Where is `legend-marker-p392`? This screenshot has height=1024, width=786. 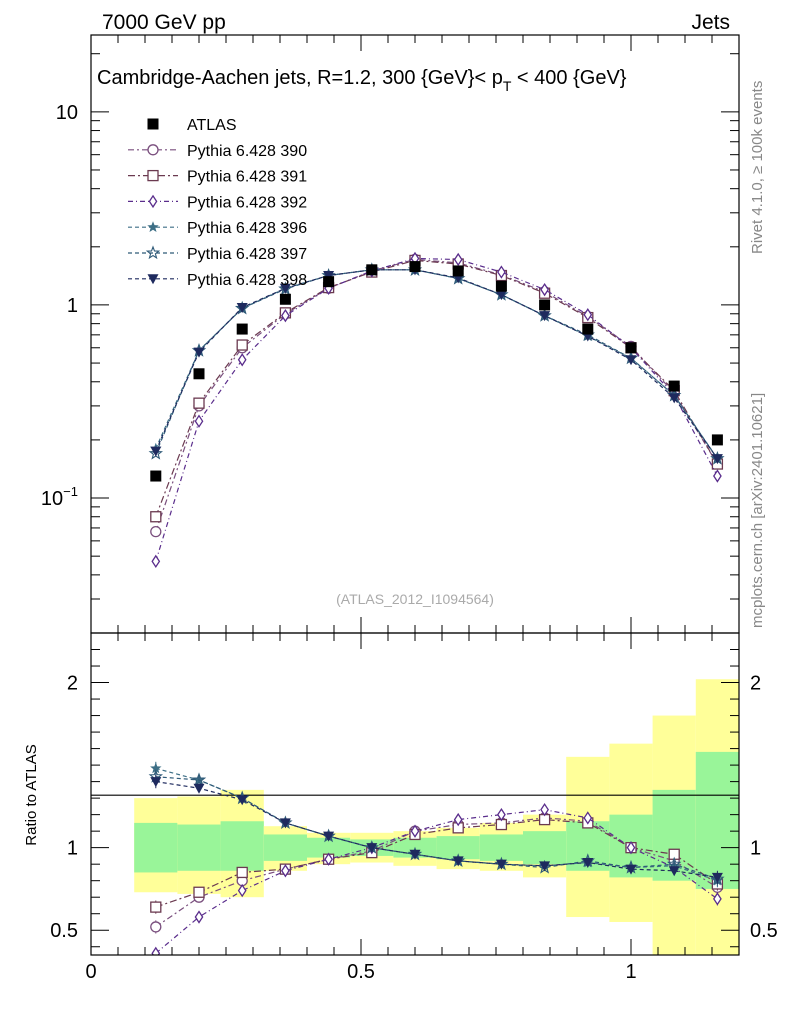
legend-marker-p392 is located at coordinates (153, 201).